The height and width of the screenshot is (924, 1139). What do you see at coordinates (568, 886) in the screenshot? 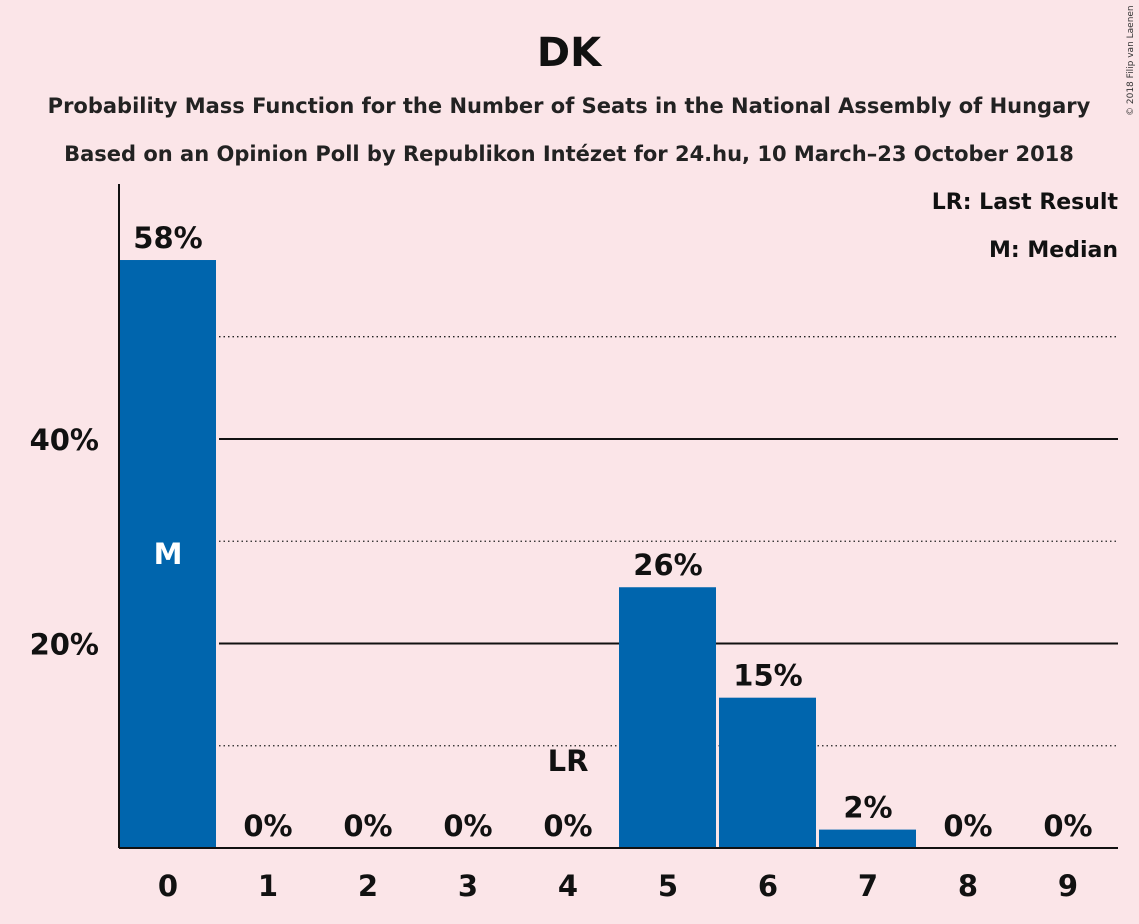
I see `x-tick-label: 4` at bounding box center [568, 886].